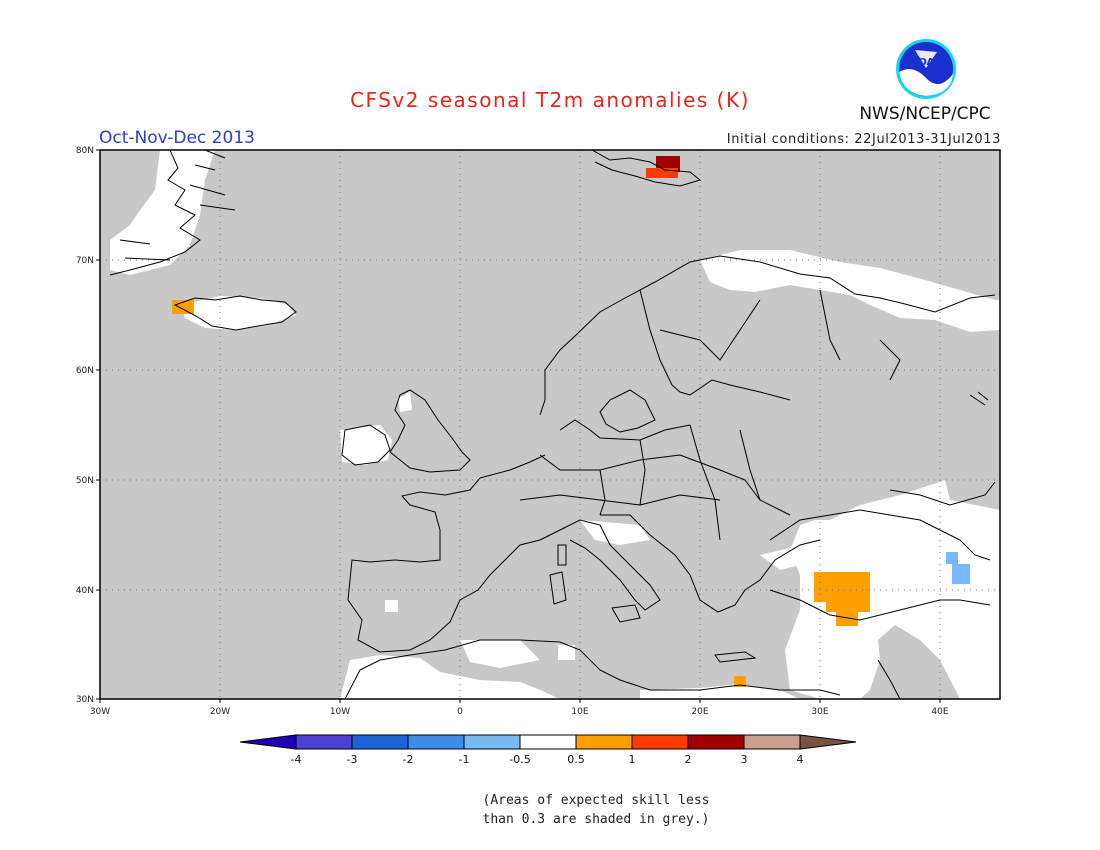 The height and width of the screenshot is (850, 1100). Describe the element at coordinates (520, 759) in the screenshot. I see `colorbar-label: -0.5` at that location.